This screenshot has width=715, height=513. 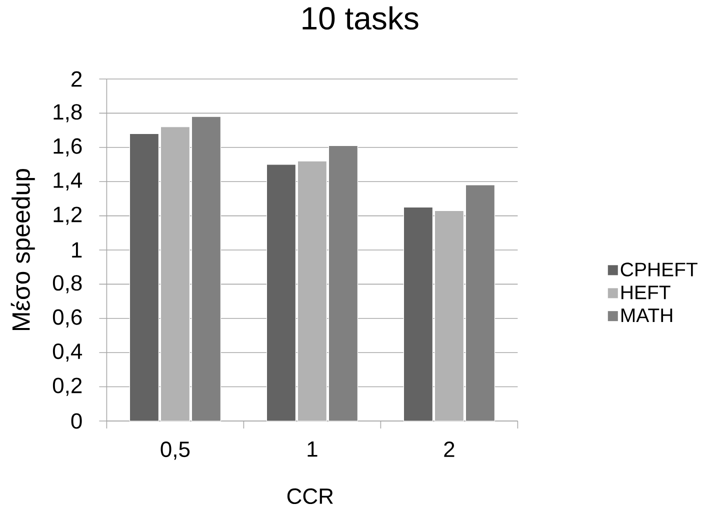 What do you see at coordinates (67, 387) in the screenshot?
I see `y-tick-label: 0,2` at bounding box center [67, 387].